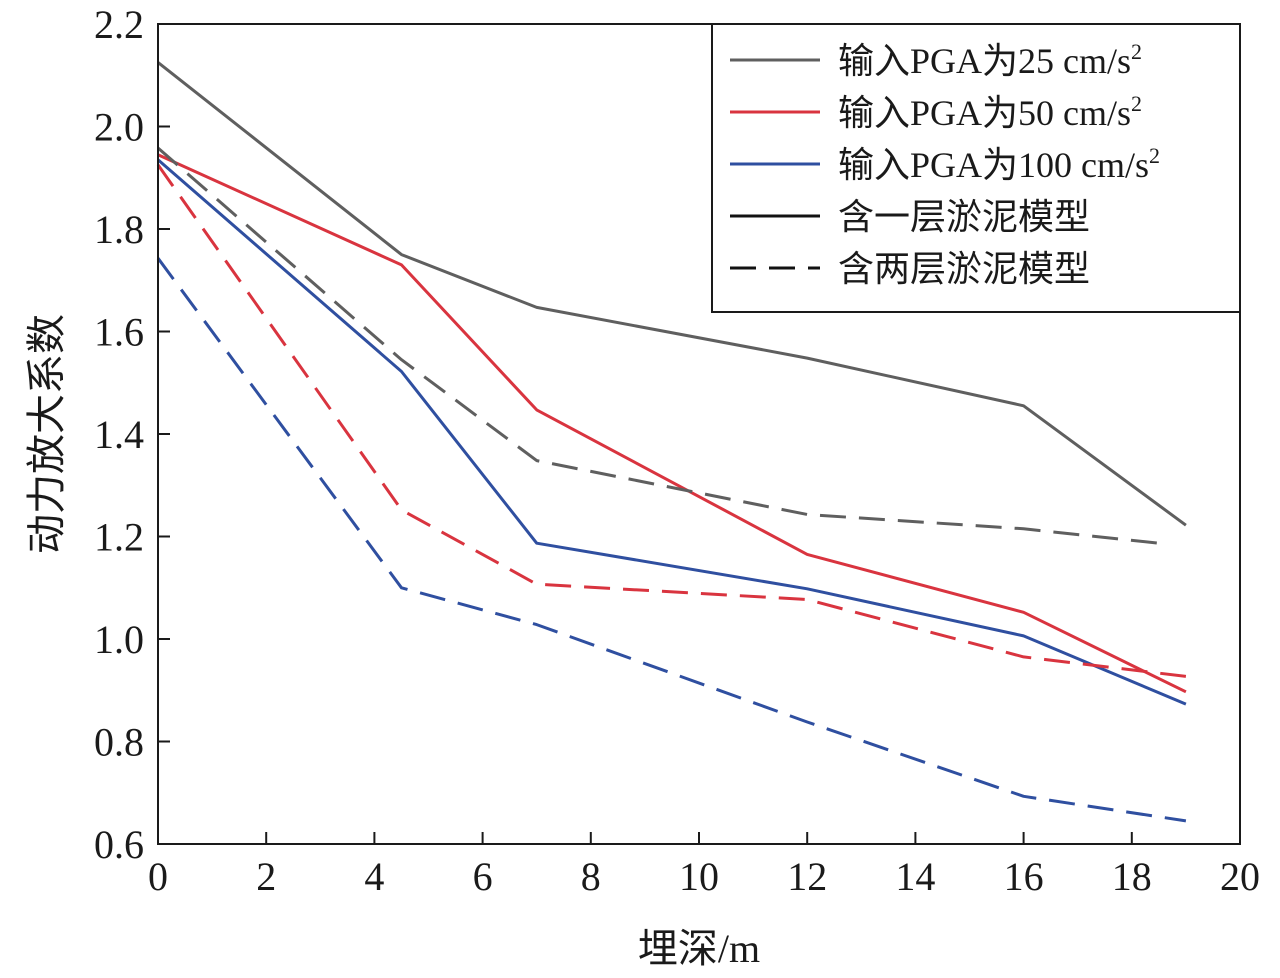  What do you see at coordinates (1024, 876) in the screenshot?
I see `x-tick-label: 16` at bounding box center [1024, 876].